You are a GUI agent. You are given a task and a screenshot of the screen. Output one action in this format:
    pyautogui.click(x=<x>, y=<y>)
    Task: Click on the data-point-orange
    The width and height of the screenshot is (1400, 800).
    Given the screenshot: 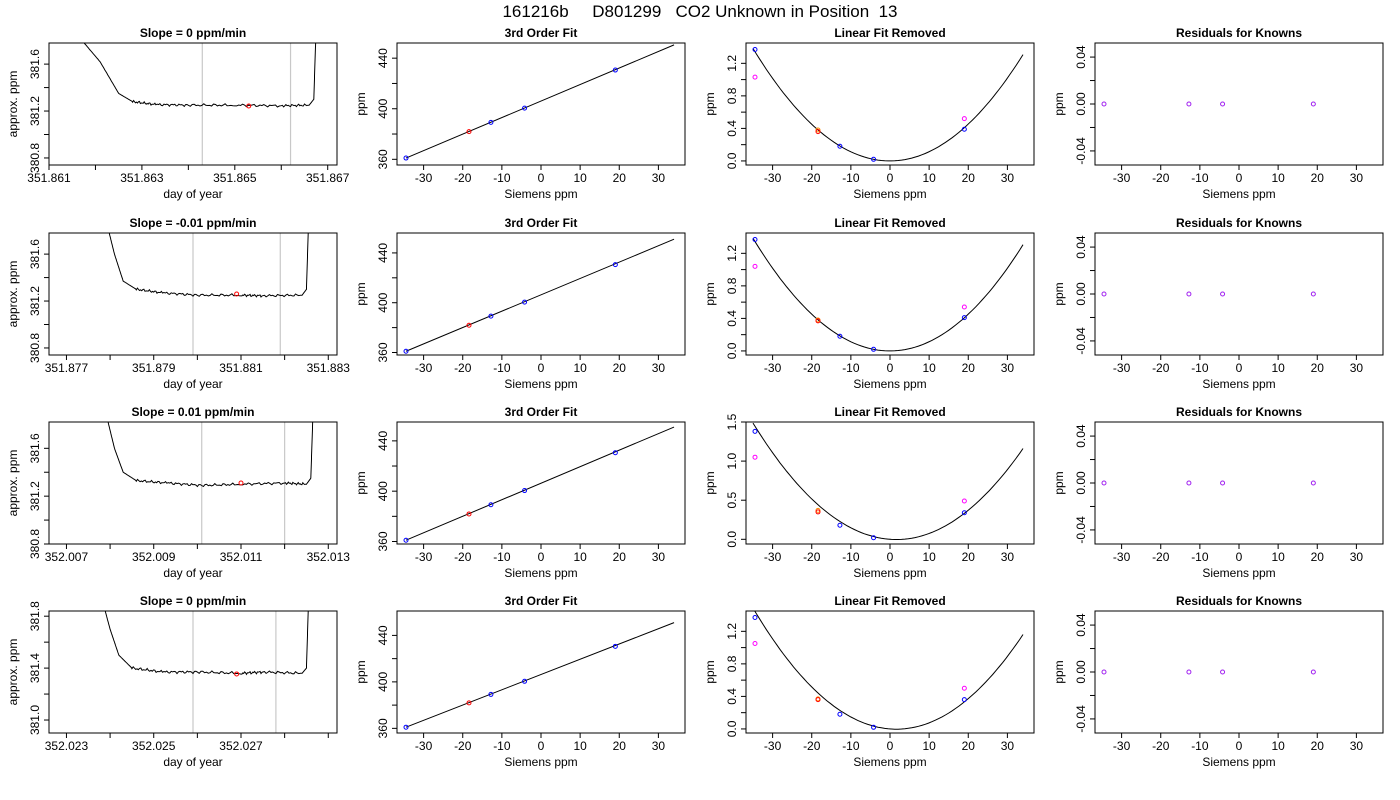 What is the action you would take?
    pyautogui.click(x=818, y=130)
    